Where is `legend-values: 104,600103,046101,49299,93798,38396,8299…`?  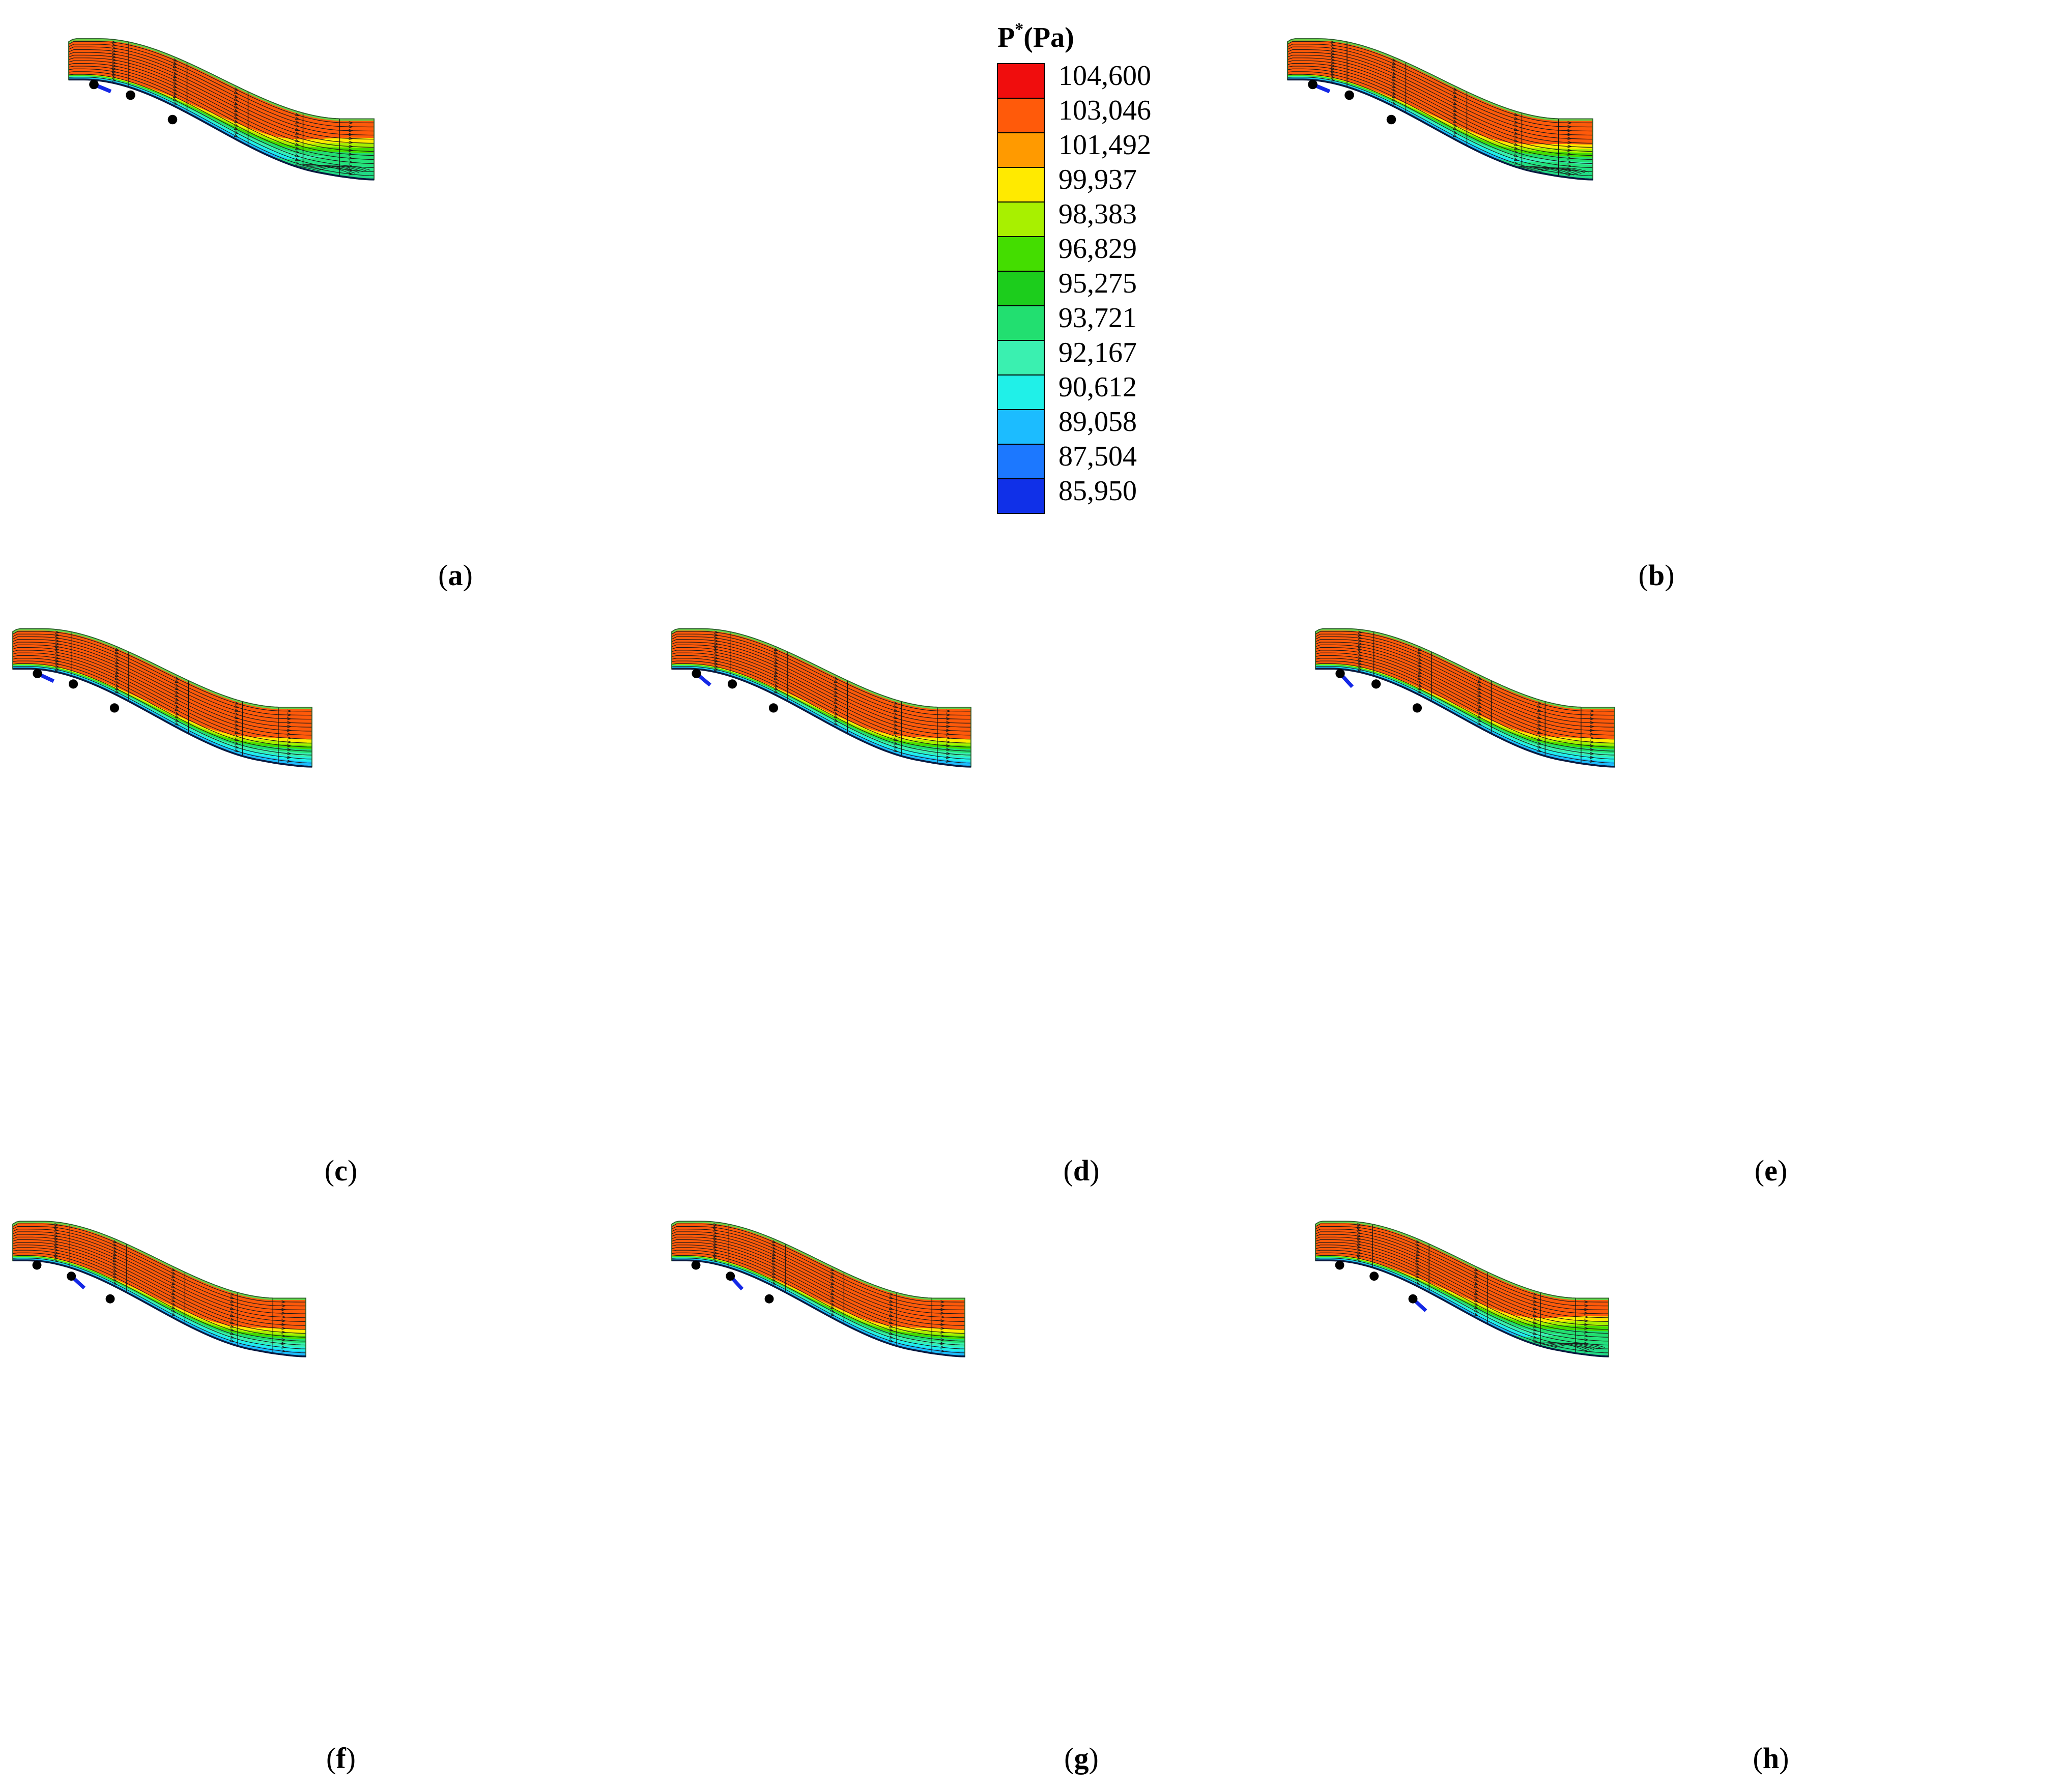 legend-values: 104,600103,046101,49299,93798,38396,8299… is located at coordinates (1104, 283).